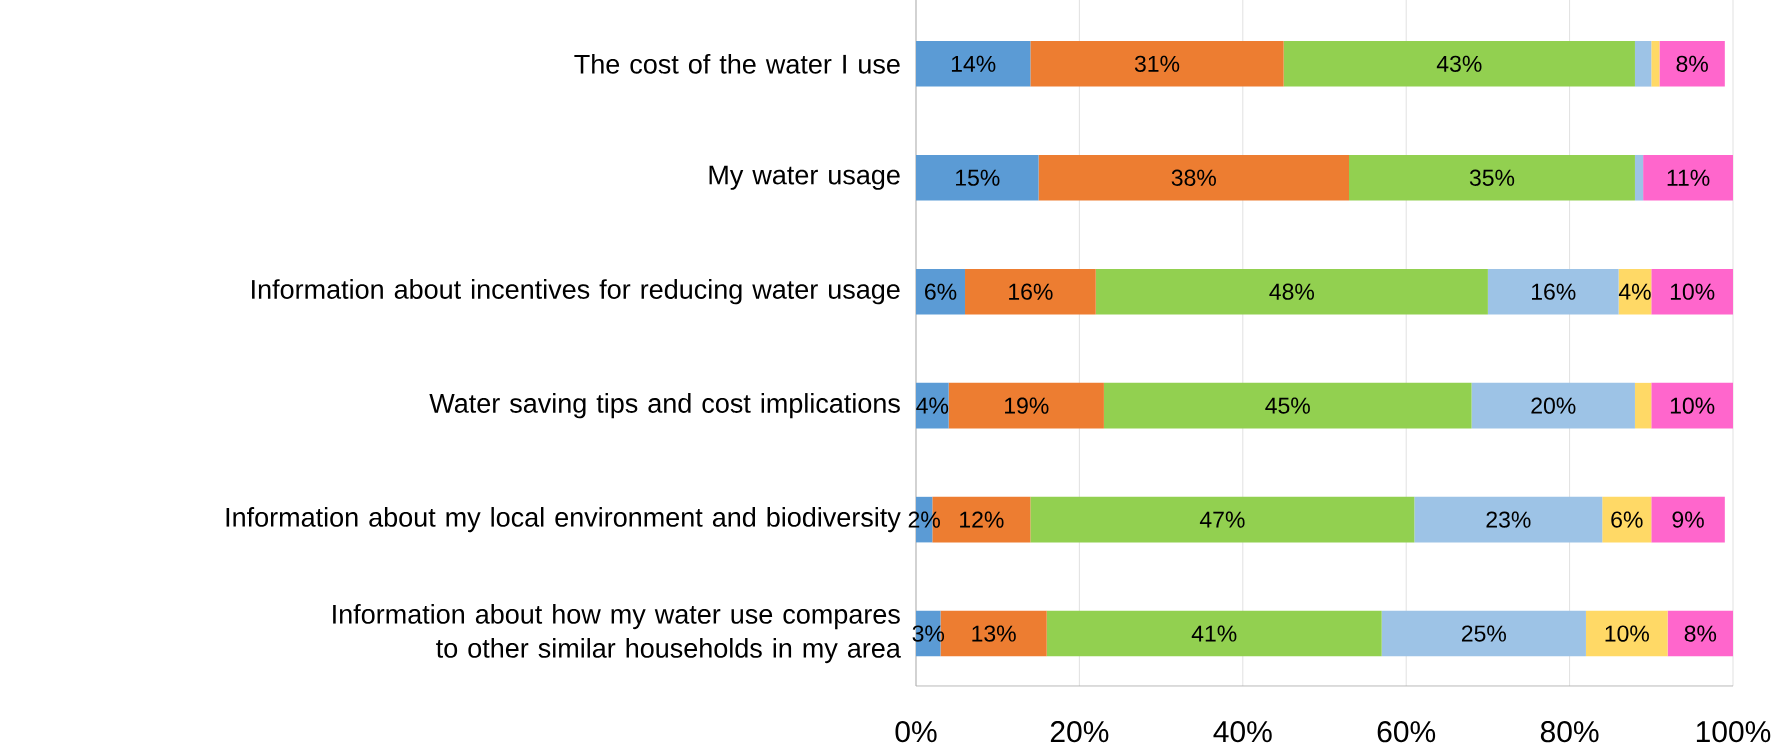  Describe the element at coordinates (994, 633) in the screenshot. I see `data-label: 13%` at that location.